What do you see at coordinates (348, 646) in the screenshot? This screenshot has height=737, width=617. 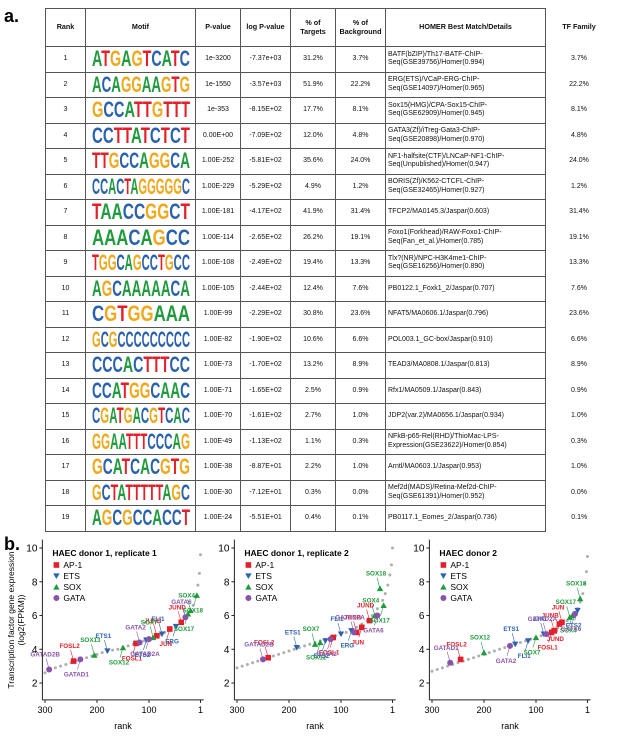 I see `point-label: ERG` at bounding box center [348, 646].